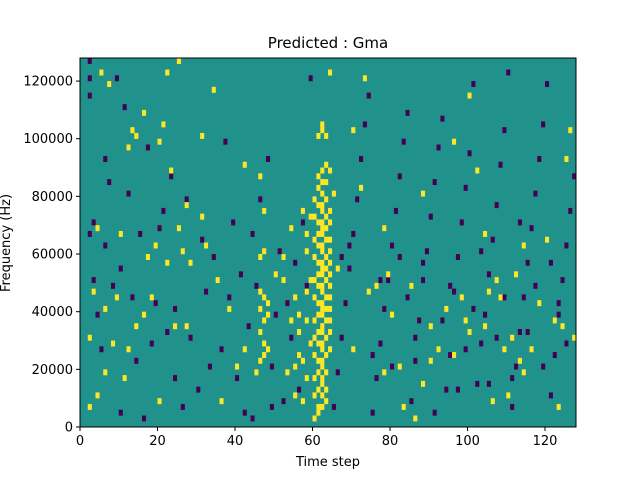  What do you see at coordinates (328, 43) in the screenshot?
I see `chart-title: Predicted : Gma` at bounding box center [328, 43].